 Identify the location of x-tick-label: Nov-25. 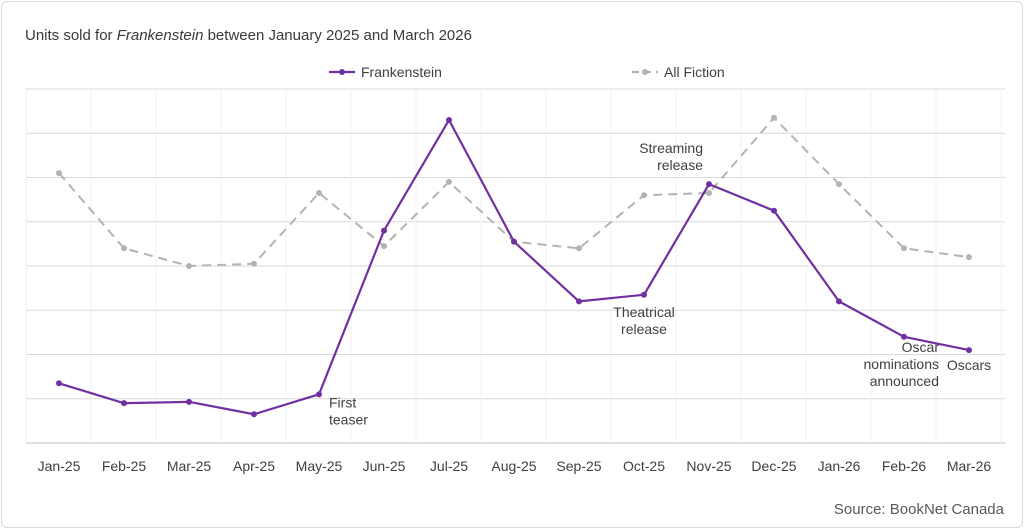
(708, 466).